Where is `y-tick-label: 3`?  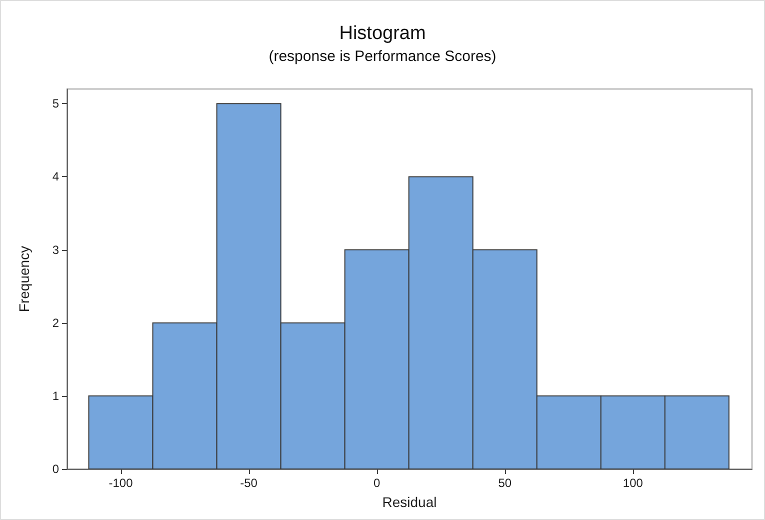 y-tick-label: 3 is located at coordinates (56, 249).